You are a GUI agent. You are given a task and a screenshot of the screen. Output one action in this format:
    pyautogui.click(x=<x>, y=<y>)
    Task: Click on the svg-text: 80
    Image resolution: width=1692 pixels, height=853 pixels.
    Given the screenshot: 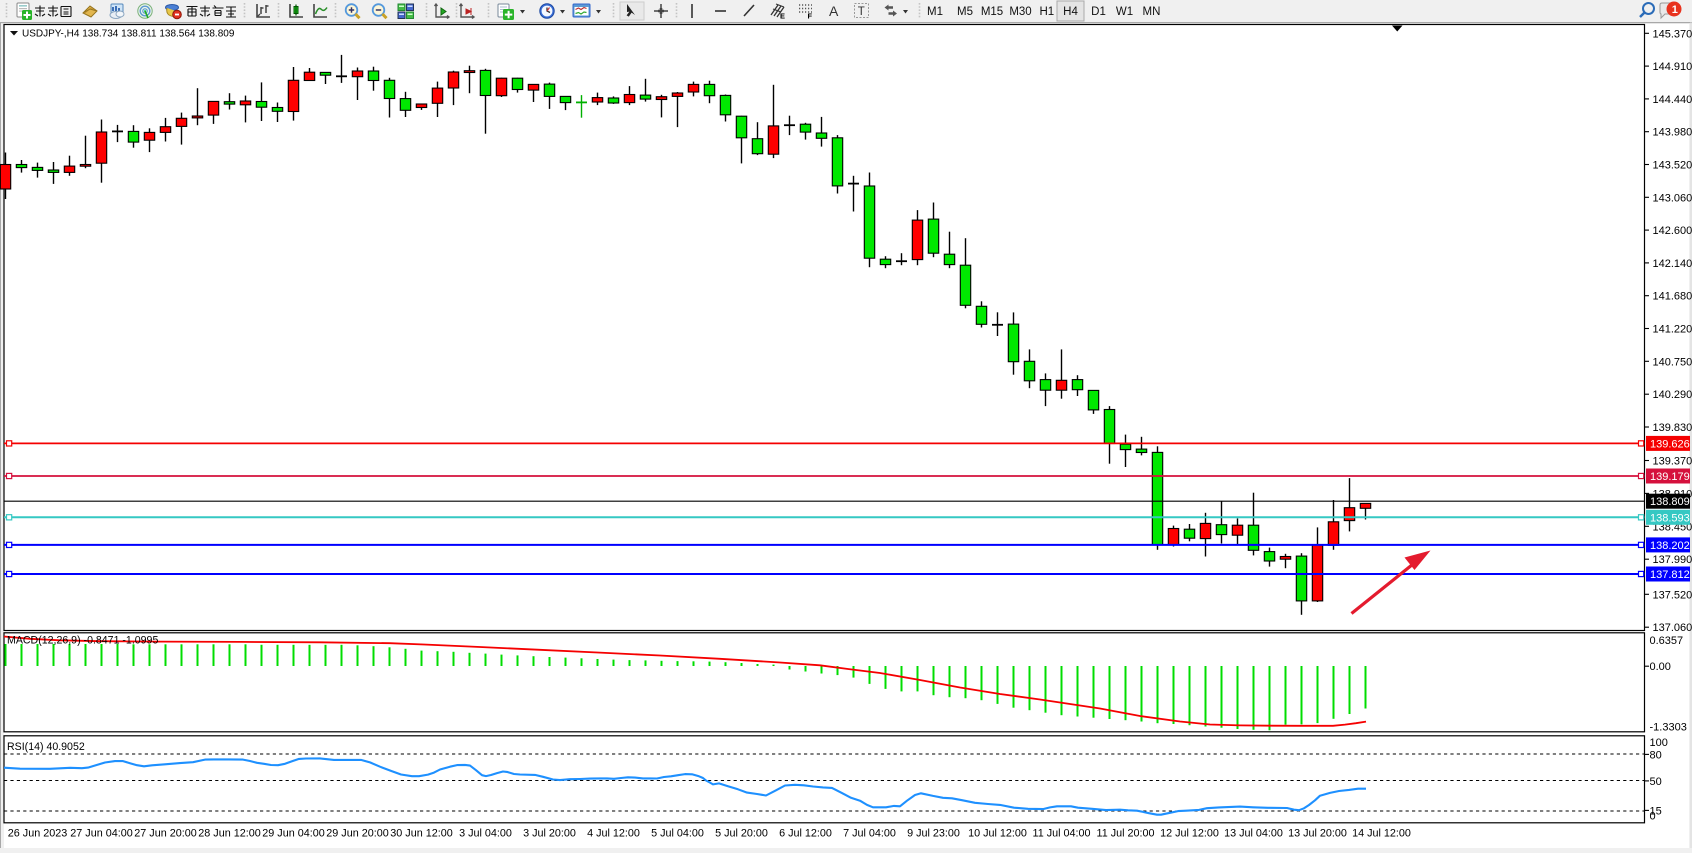 What is the action you would take?
    pyautogui.click(x=1656, y=755)
    